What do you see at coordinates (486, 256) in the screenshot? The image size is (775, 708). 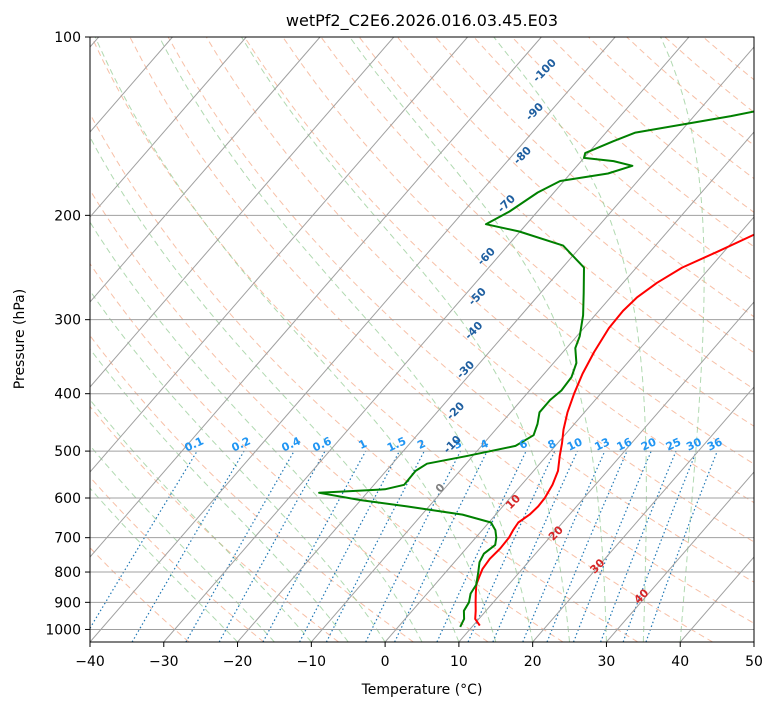 I see `moist-adiabat-label: -60` at bounding box center [486, 256].